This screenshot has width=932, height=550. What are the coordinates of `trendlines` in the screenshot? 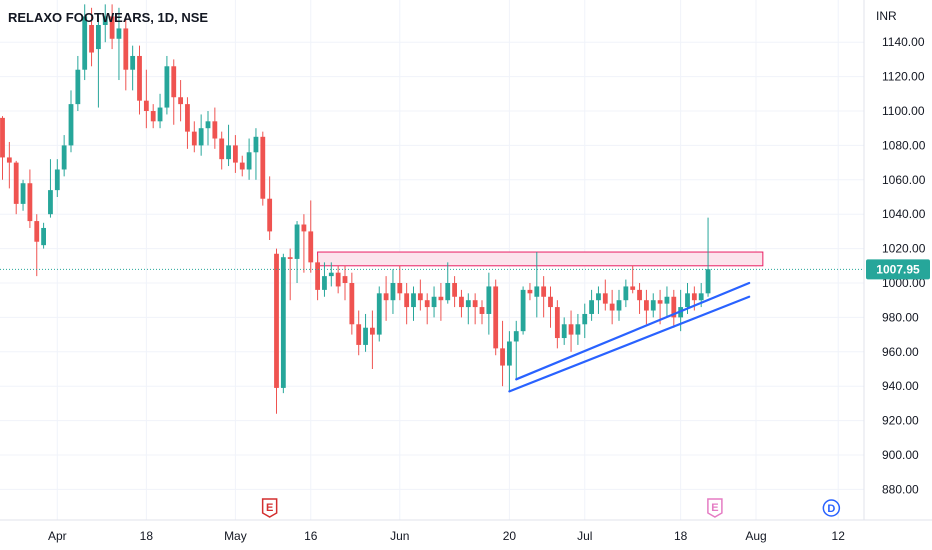 It's located at (629, 337).